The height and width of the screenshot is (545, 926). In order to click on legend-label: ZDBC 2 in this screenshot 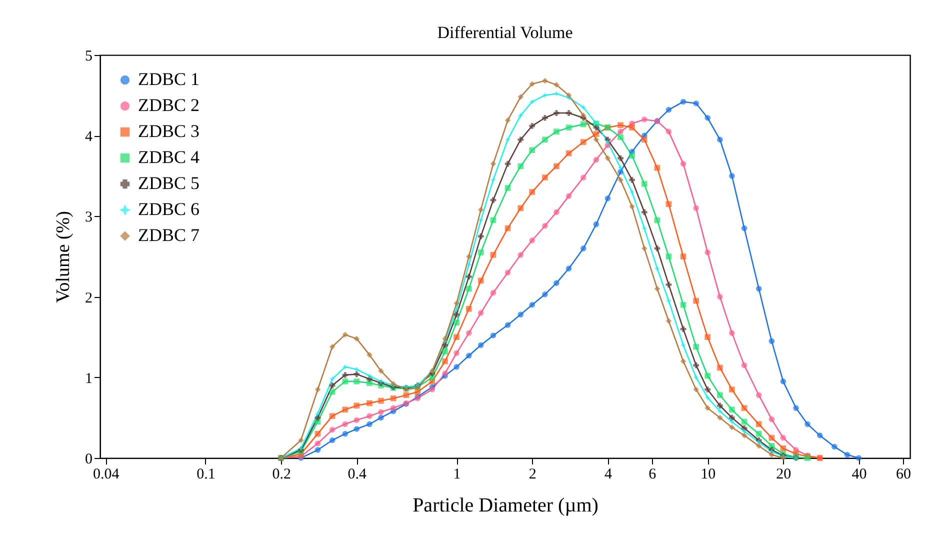, I will do `click(169, 105)`.